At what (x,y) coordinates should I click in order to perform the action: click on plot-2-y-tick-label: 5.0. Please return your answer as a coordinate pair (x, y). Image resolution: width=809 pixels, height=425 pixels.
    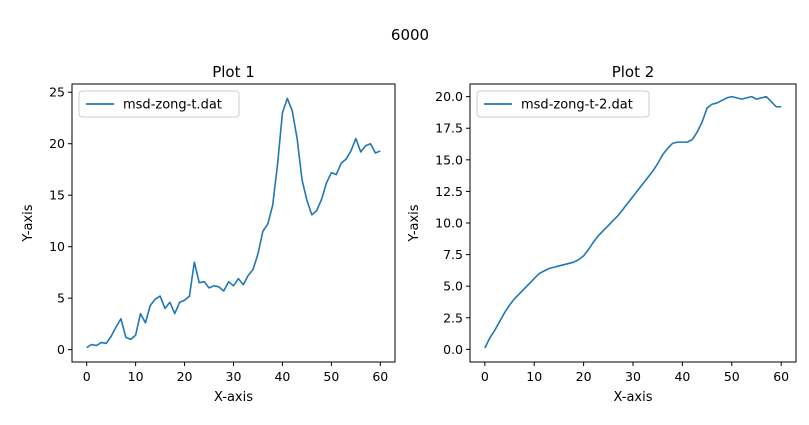
    Looking at the image, I should click on (453, 286).